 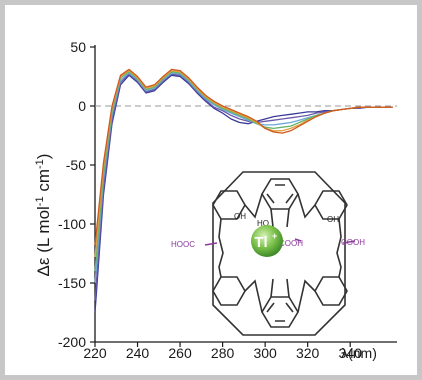 What do you see at coordinates (72, 342) in the screenshot?
I see `y-tick-label: -200` at bounding box center [72, 342].